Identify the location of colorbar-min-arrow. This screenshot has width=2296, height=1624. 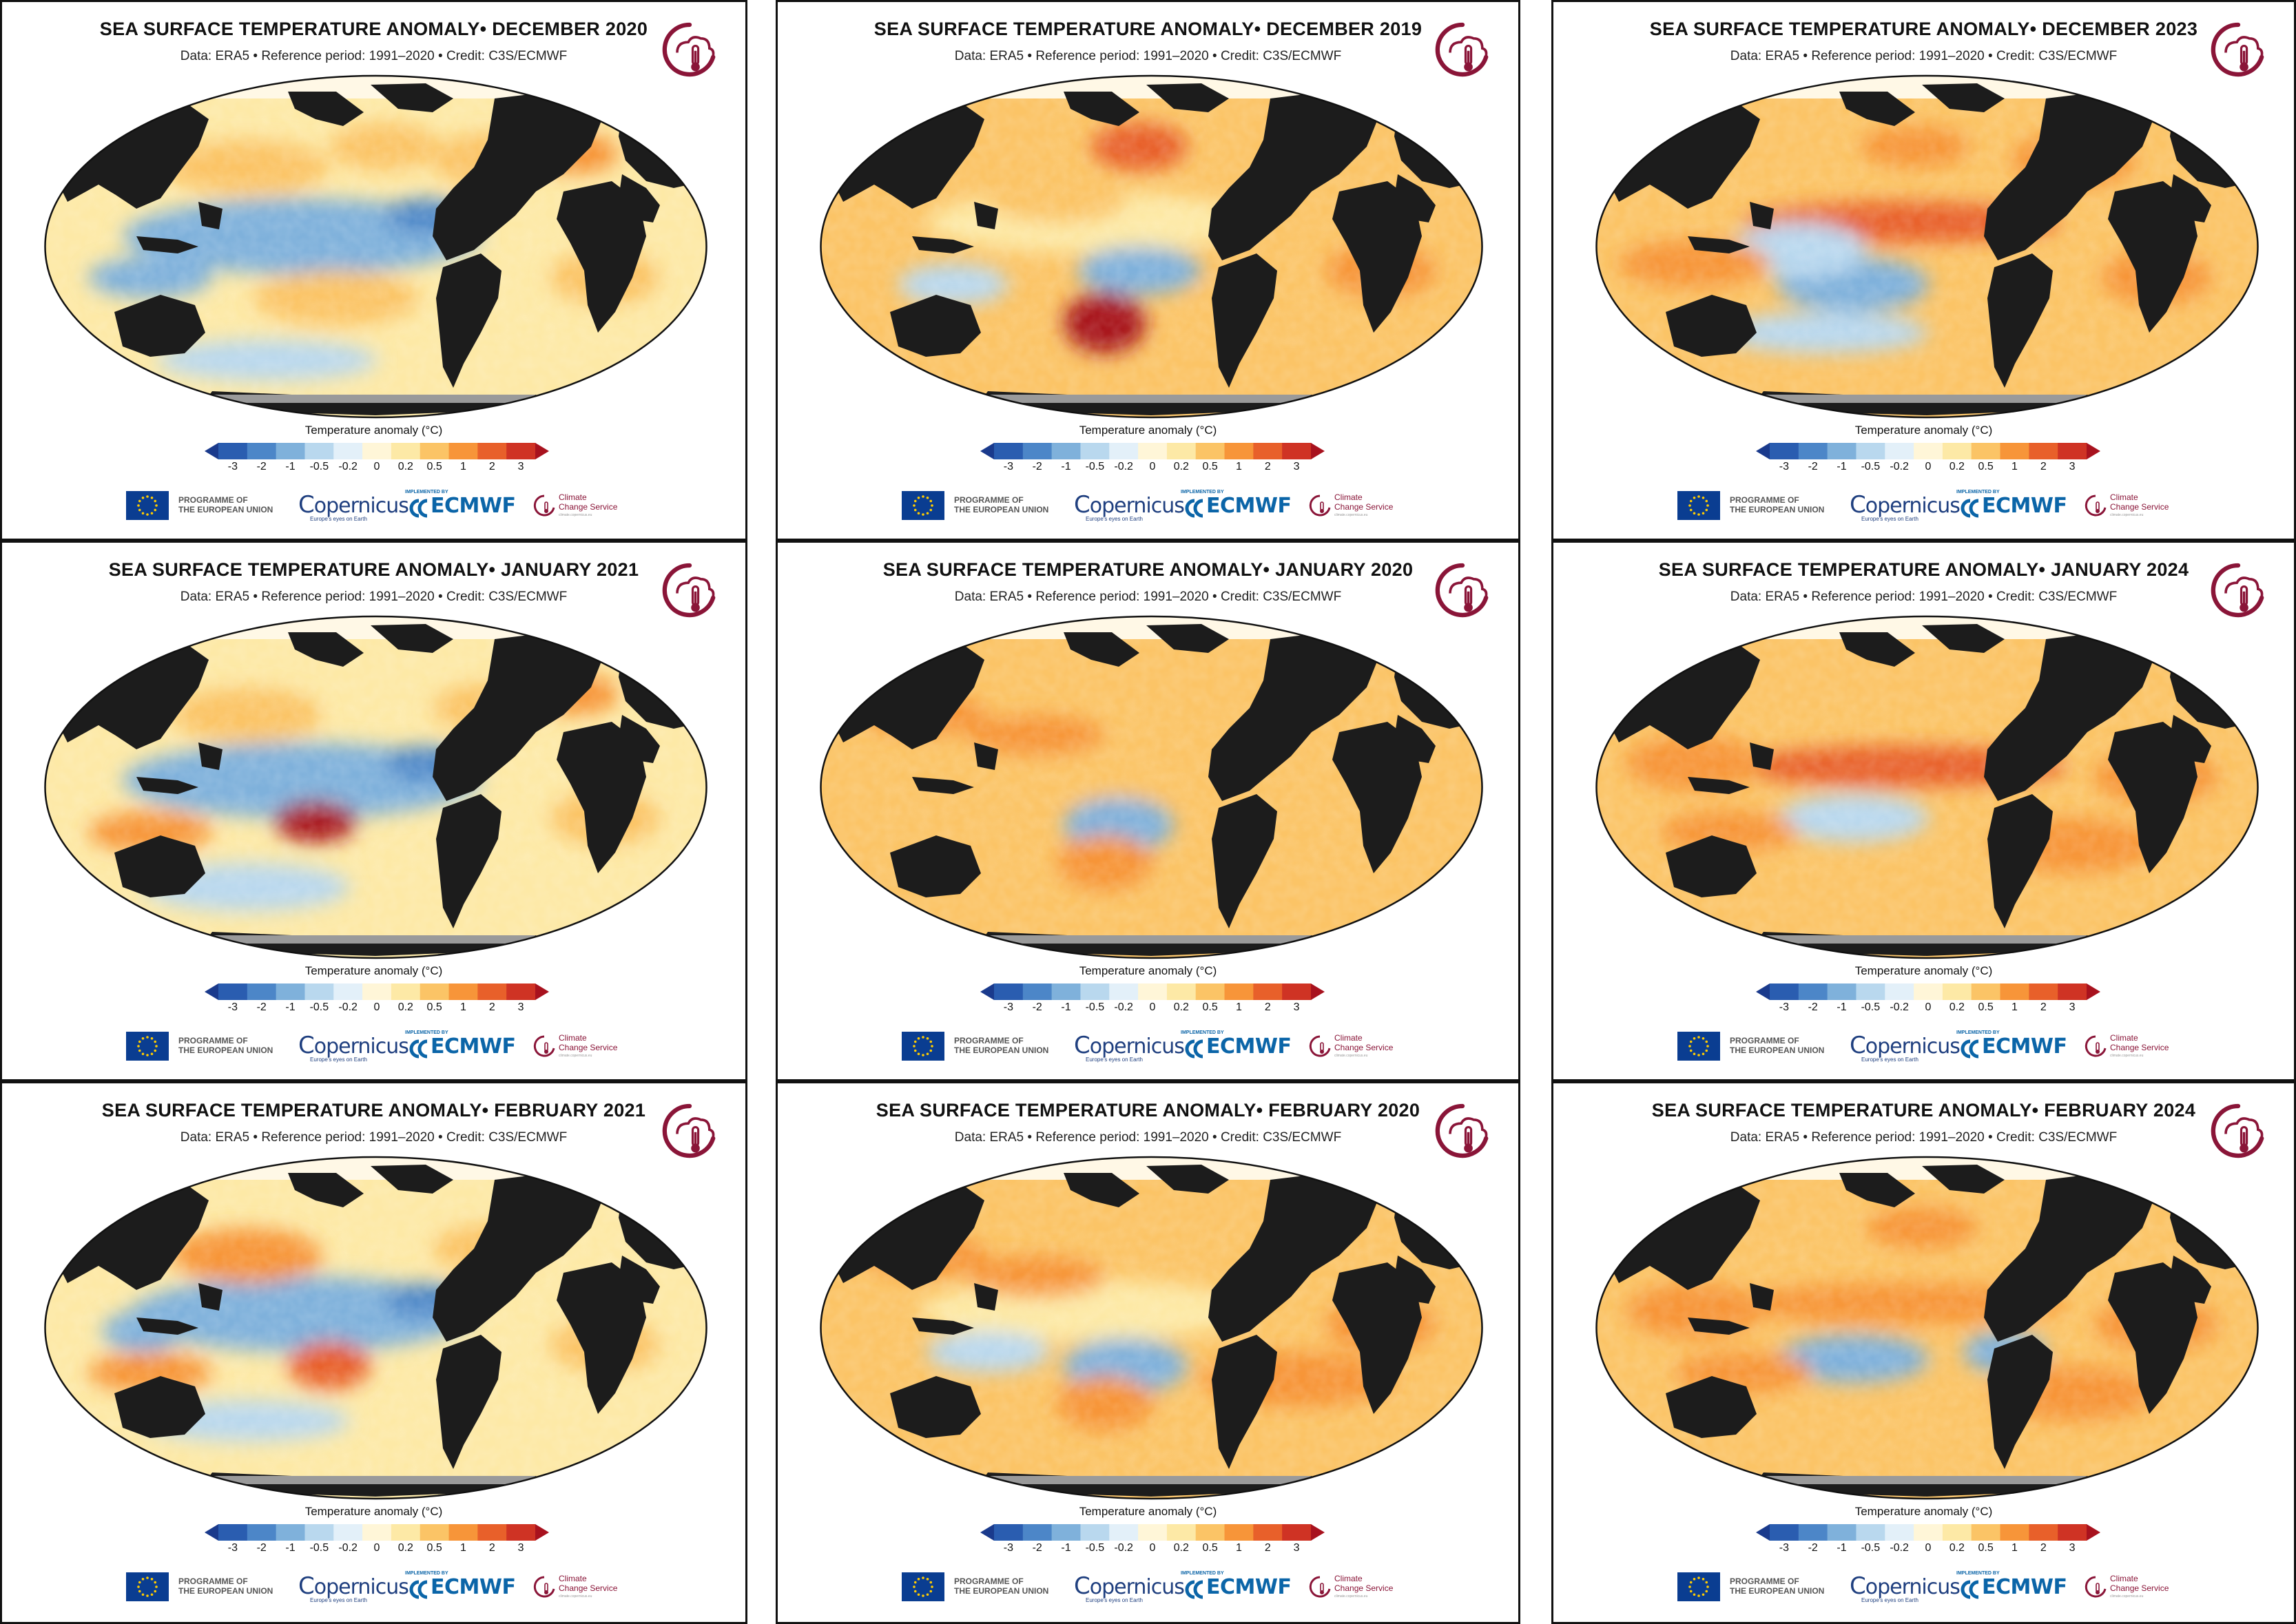
(1763, 451).